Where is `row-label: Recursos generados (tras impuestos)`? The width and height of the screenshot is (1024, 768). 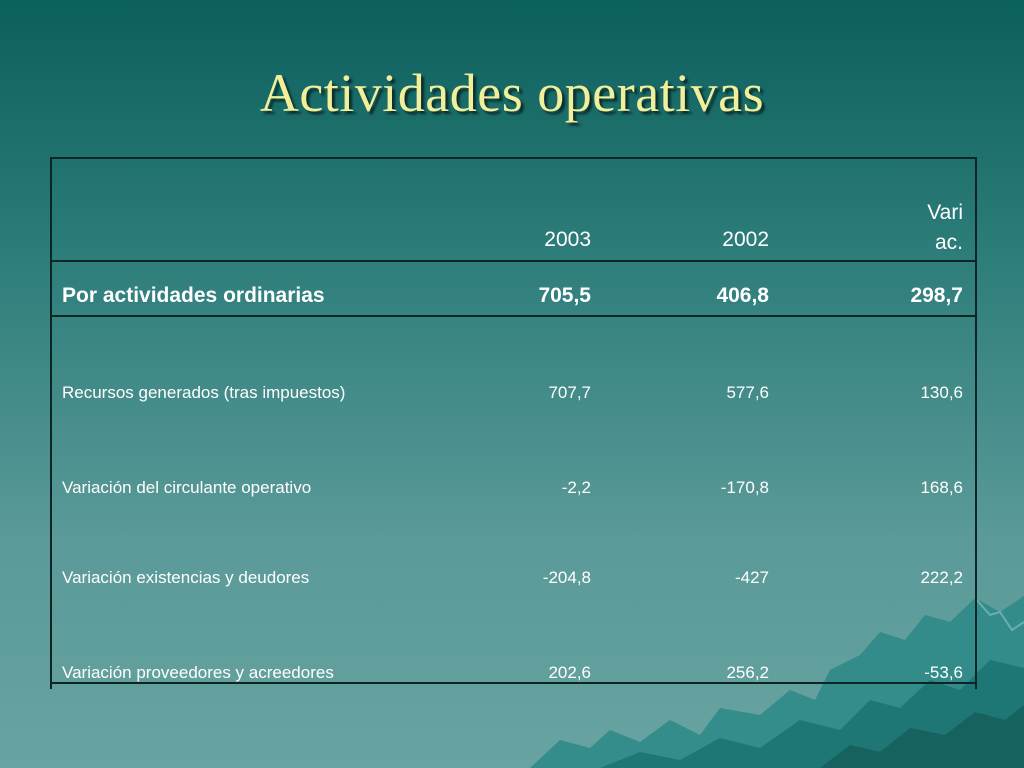
row-label: Recursos generados (tras impuestos) is located at coordinates (204, 392).